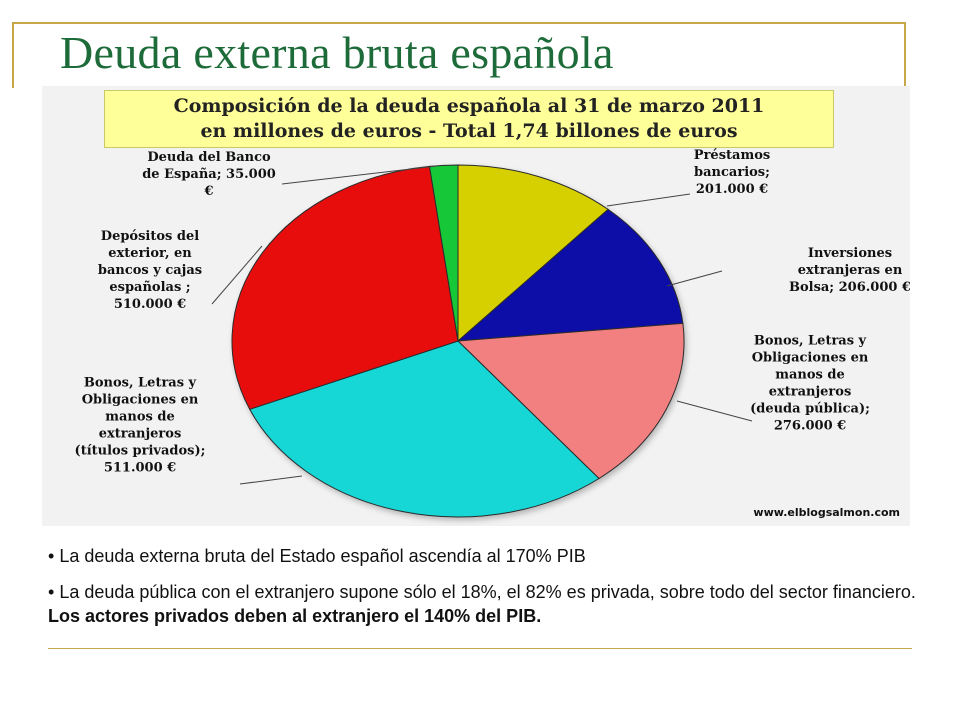  What do you see at coordinates (458, 23) in the screenshot?
I see `title-top-rule` at bounding box center [458, 23].